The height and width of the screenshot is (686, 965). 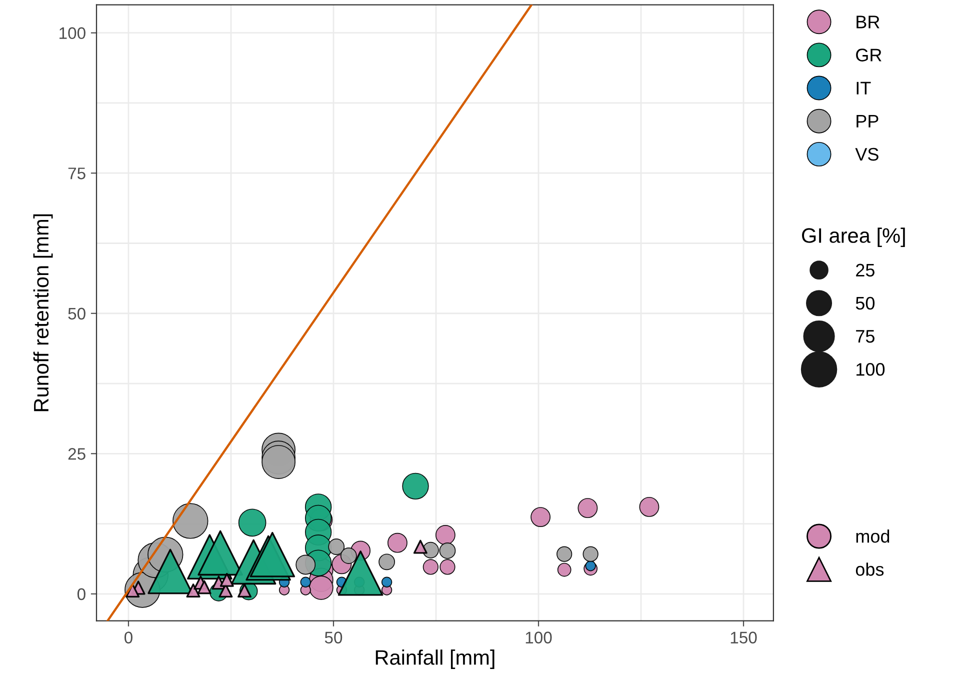 I want to click on legend-label: VS, so click(x=866, y=154).